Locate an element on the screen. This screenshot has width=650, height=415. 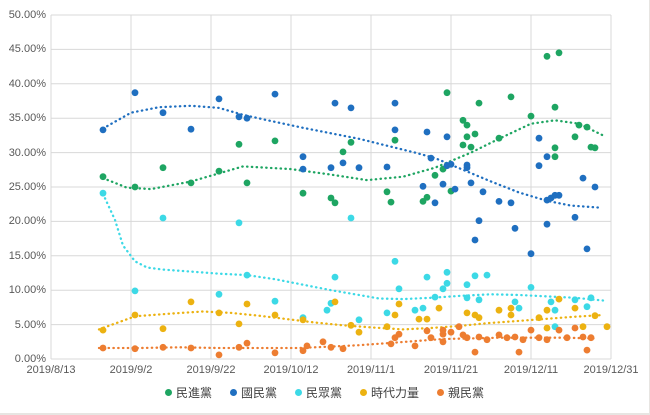
legend-item-pfp: 親民黨 is located at coordinates (460, 392).